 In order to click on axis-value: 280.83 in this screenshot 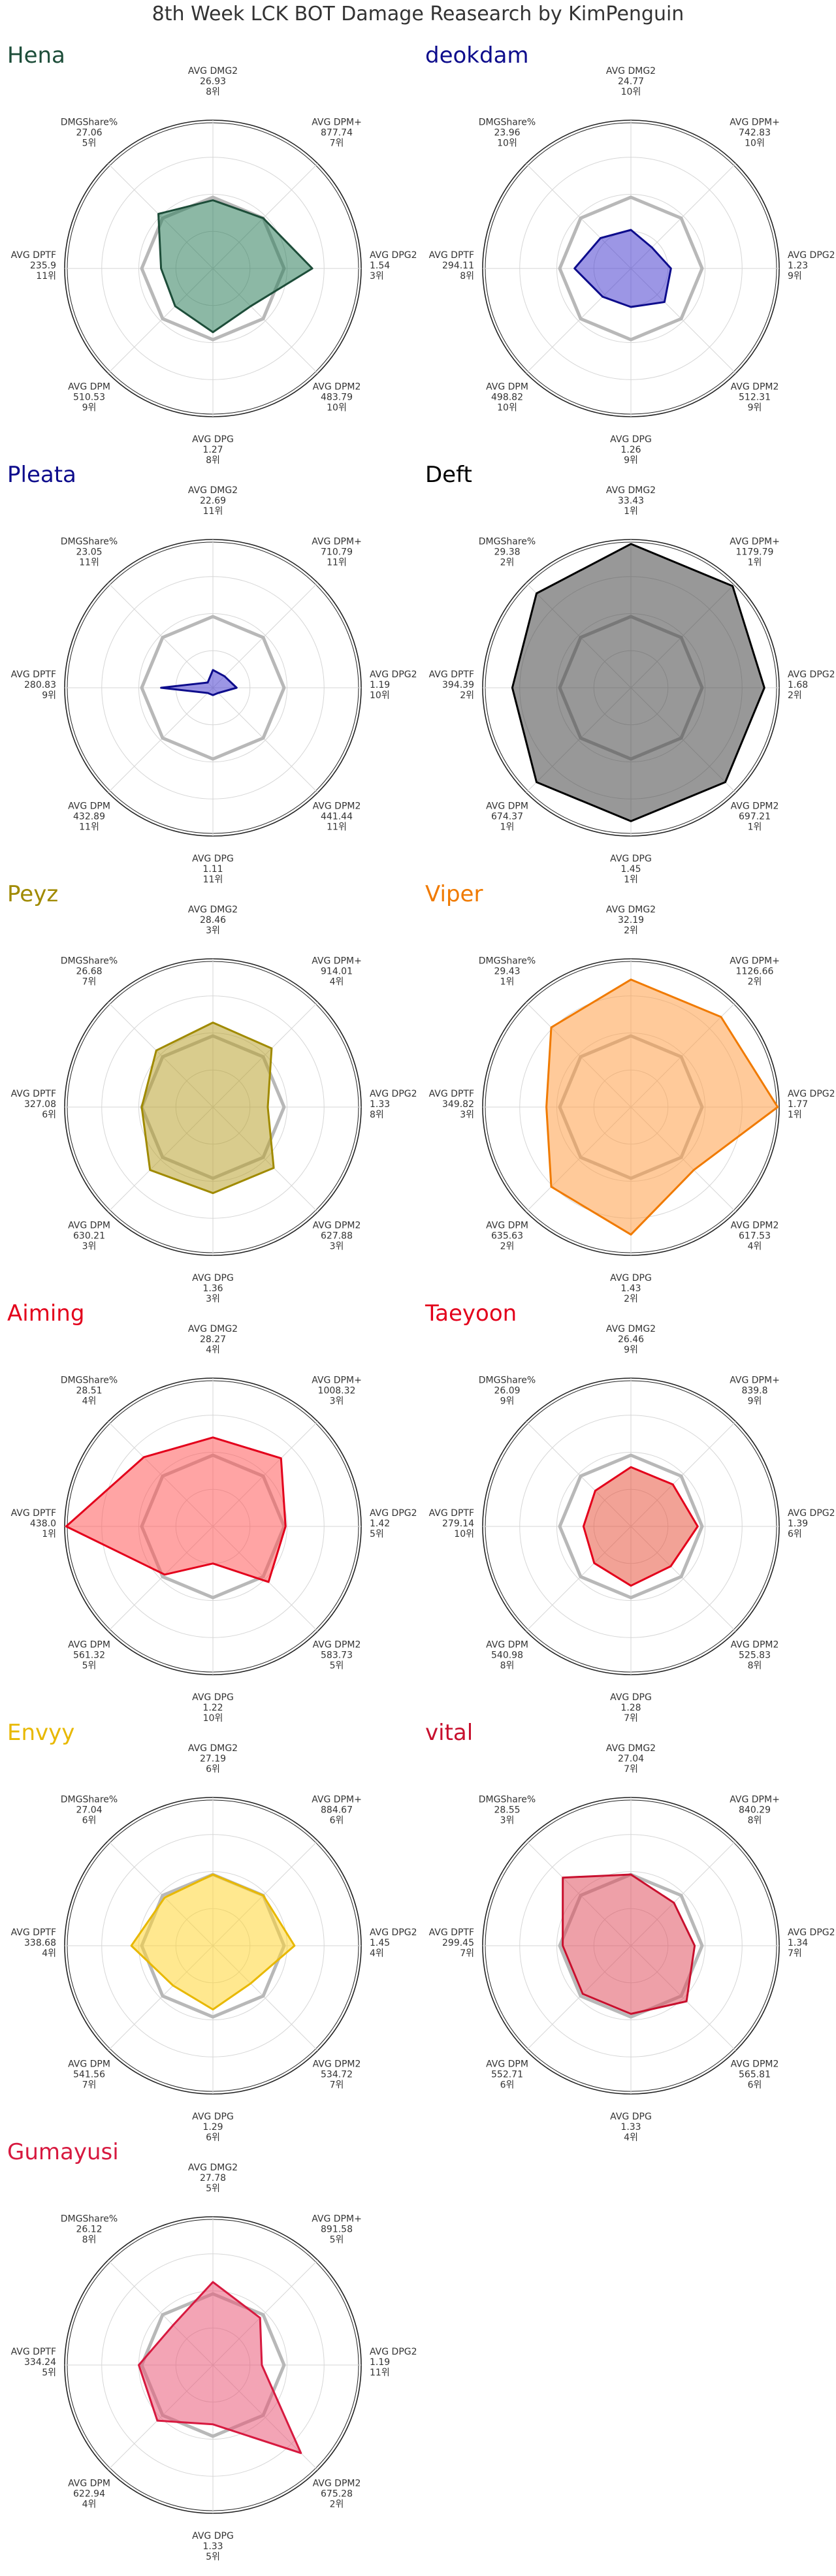, I will do `click(40, 685)`.